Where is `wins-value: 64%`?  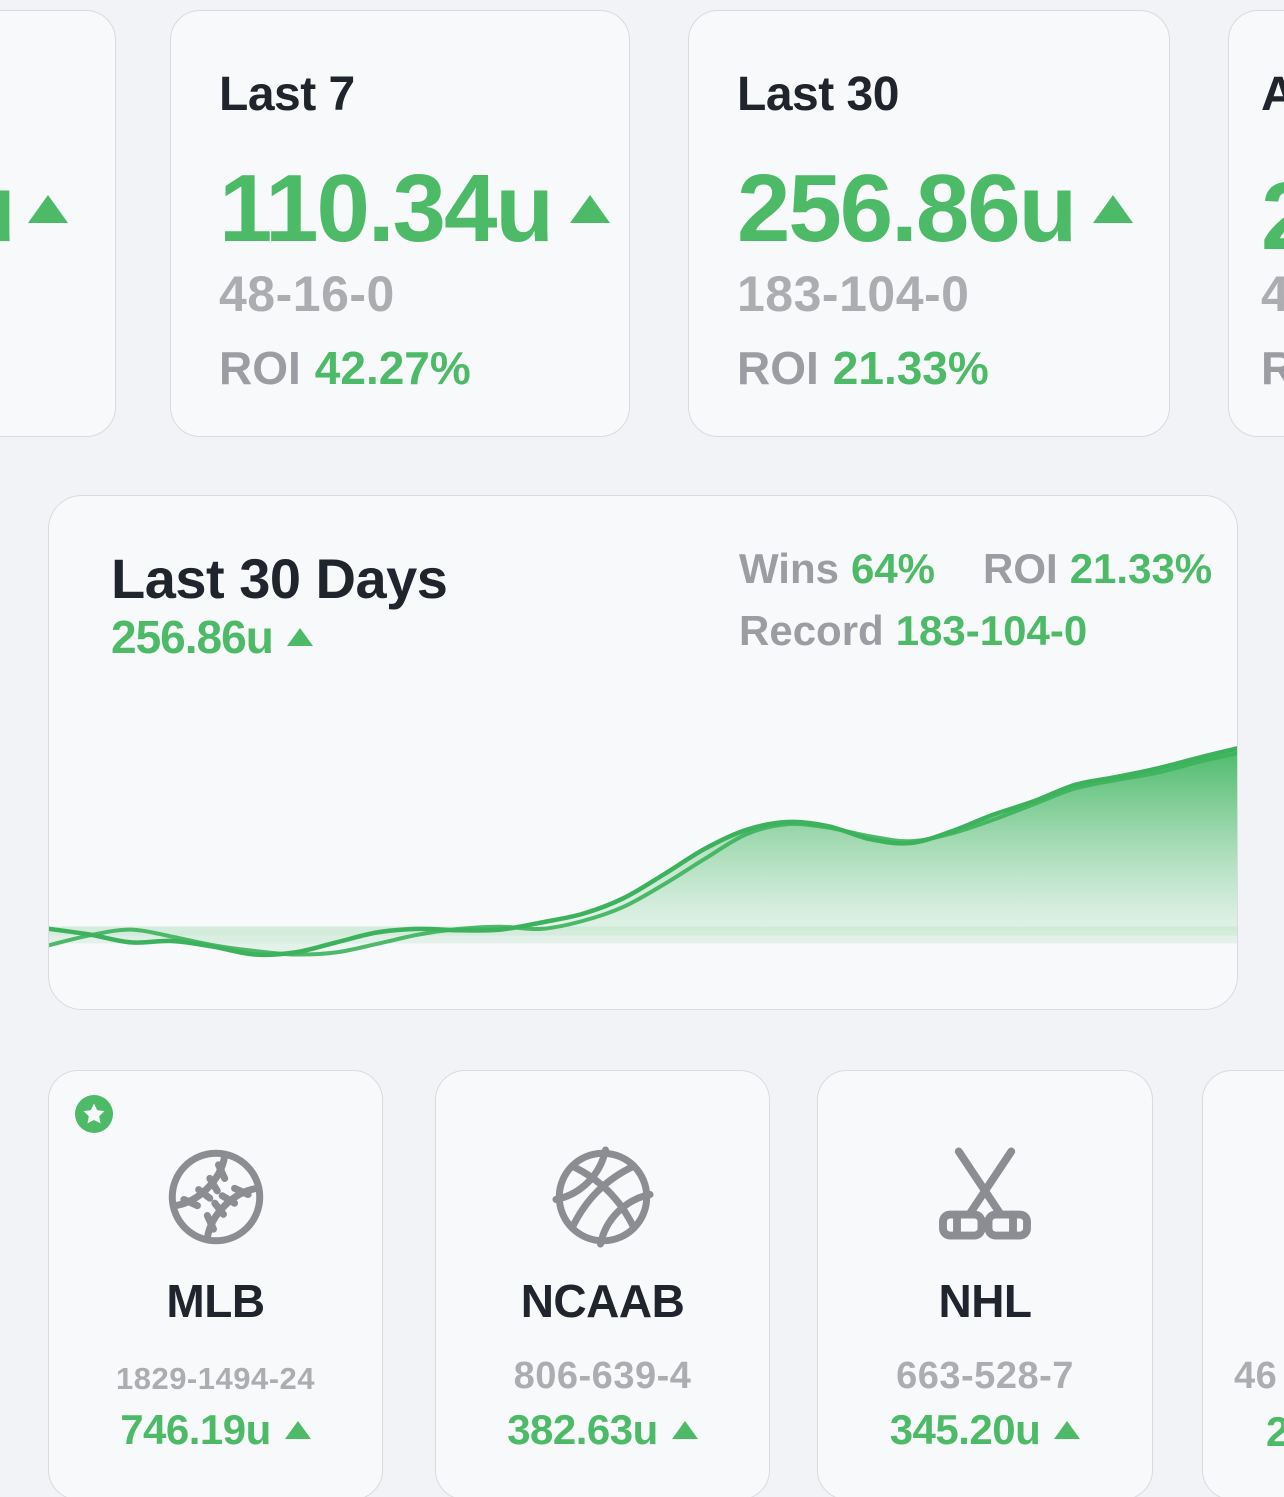 wins-value: 64% is located at coordinates (893, 568).